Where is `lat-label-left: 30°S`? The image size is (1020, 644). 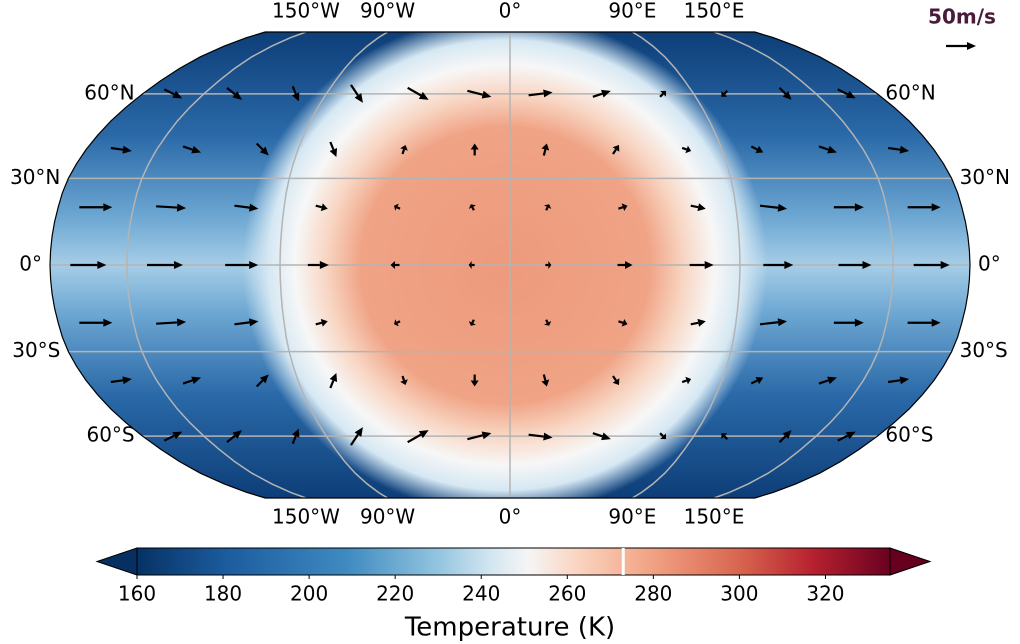 lat-label-left: 30°S is located at coordinates (36, 350).